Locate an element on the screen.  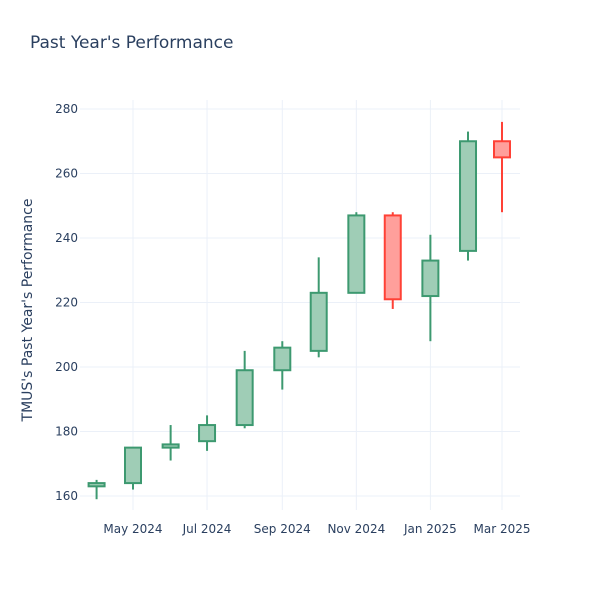
x-tick-label: Nov 2024 is located at coordinates (356, 529).